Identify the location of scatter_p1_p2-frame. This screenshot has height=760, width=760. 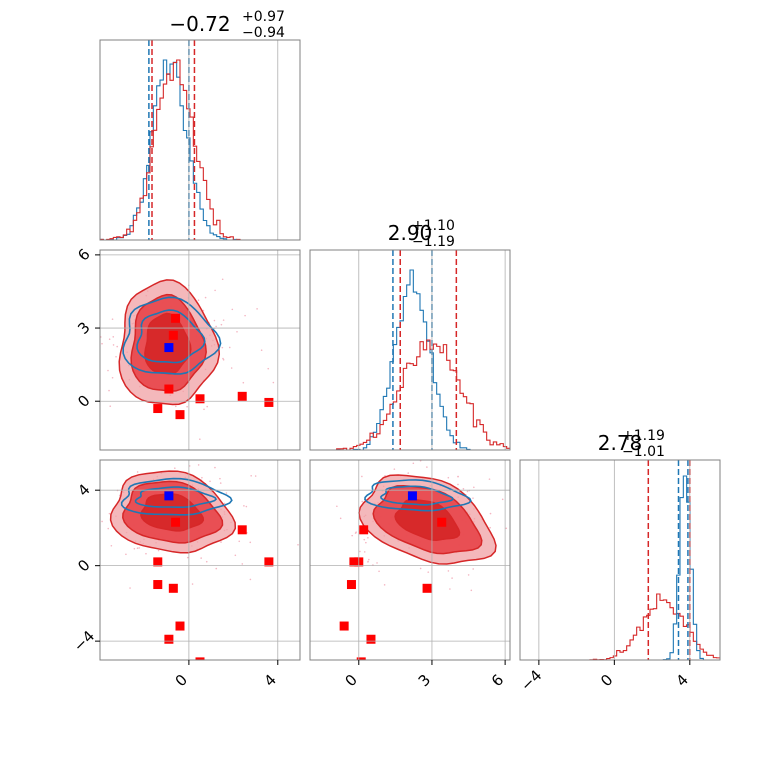
(200, 350).